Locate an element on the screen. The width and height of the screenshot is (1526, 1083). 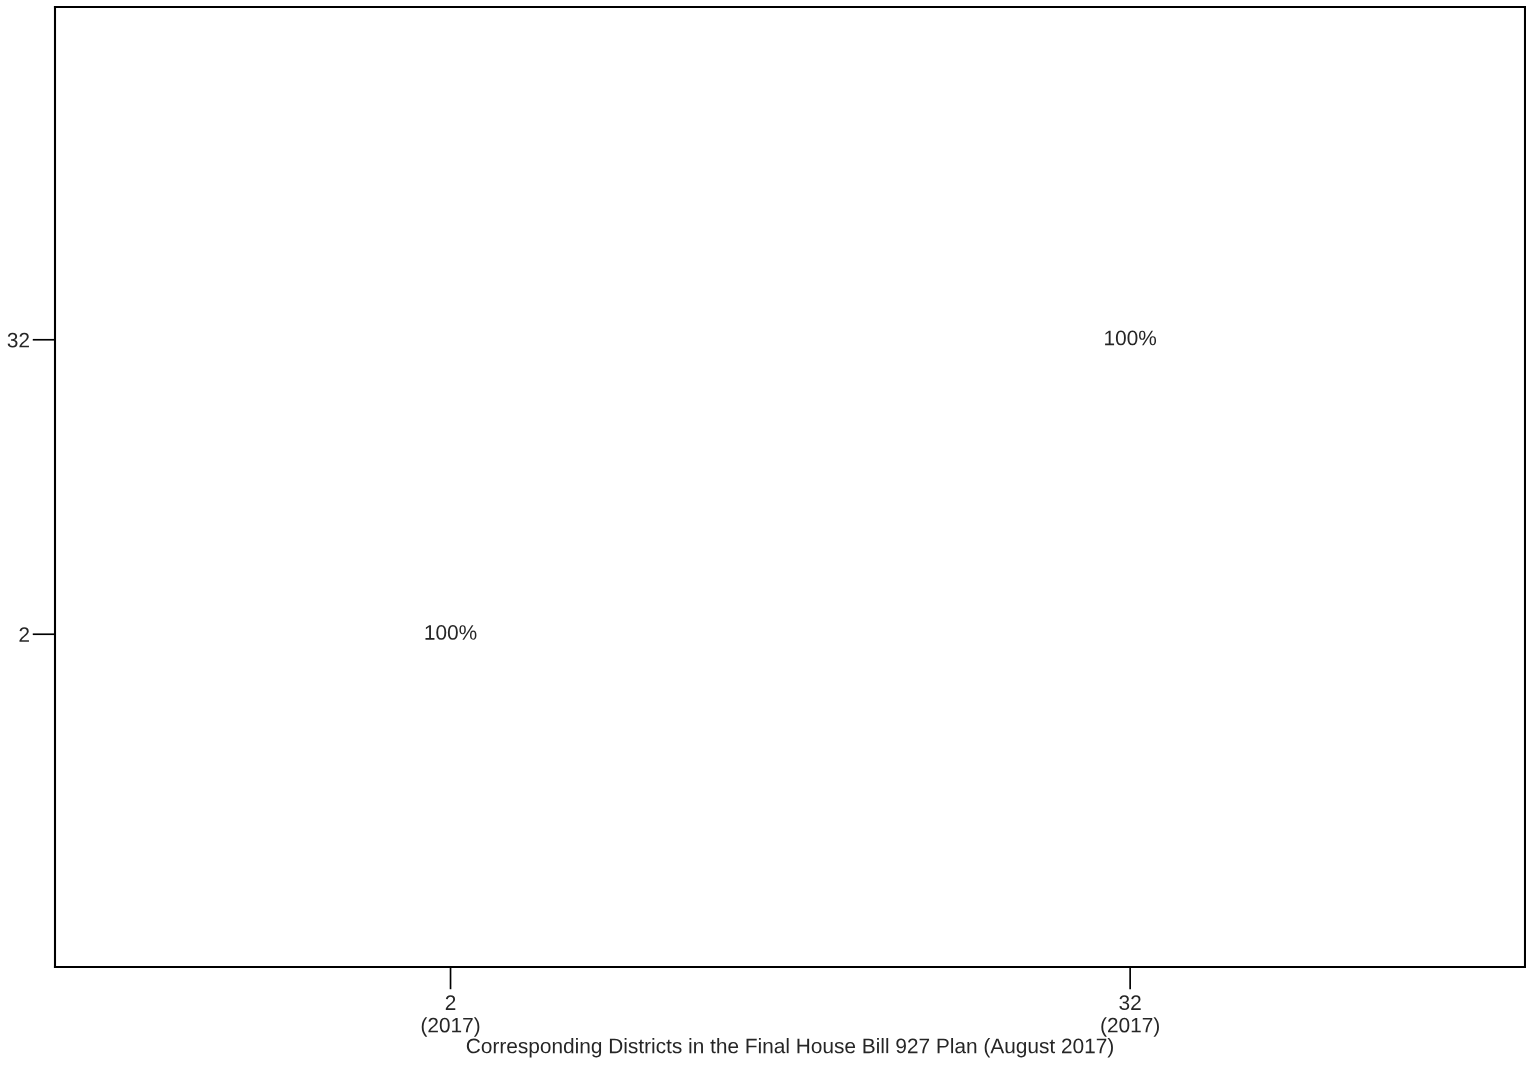
x-axis-title: Corresponding Districts in the Final House Bill 927 Plan (August 2017) is located at coordinates (789, 1048).